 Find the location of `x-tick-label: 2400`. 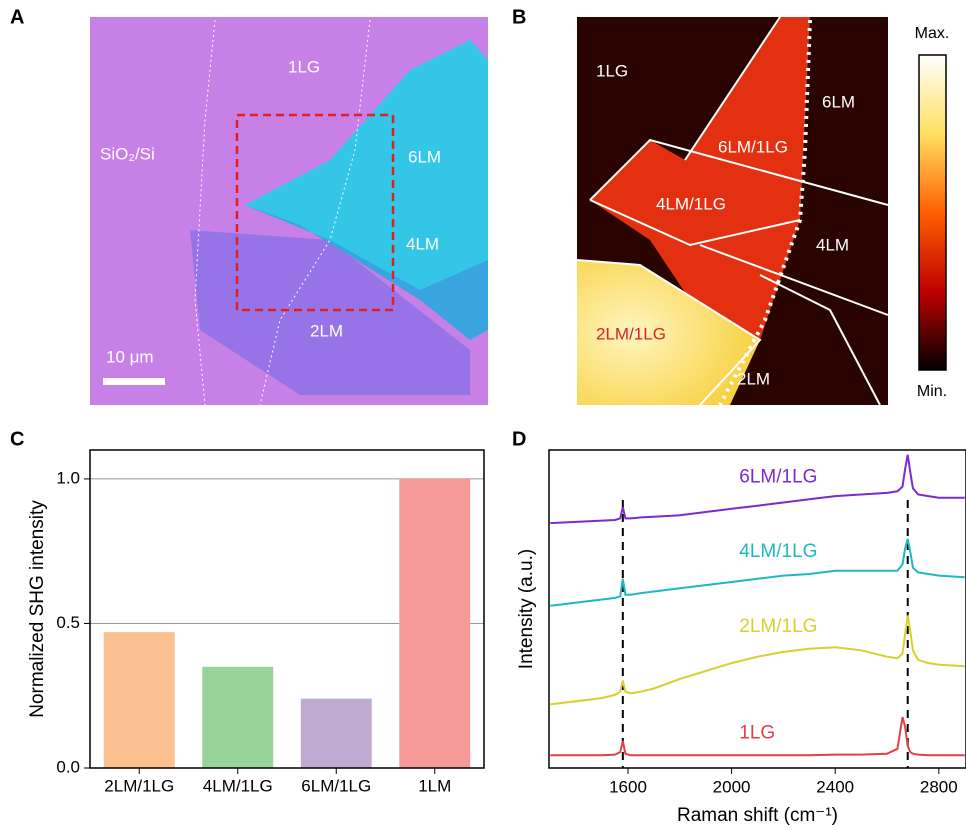

x-tick-label: 2400 is located at coordinates (835, 786).